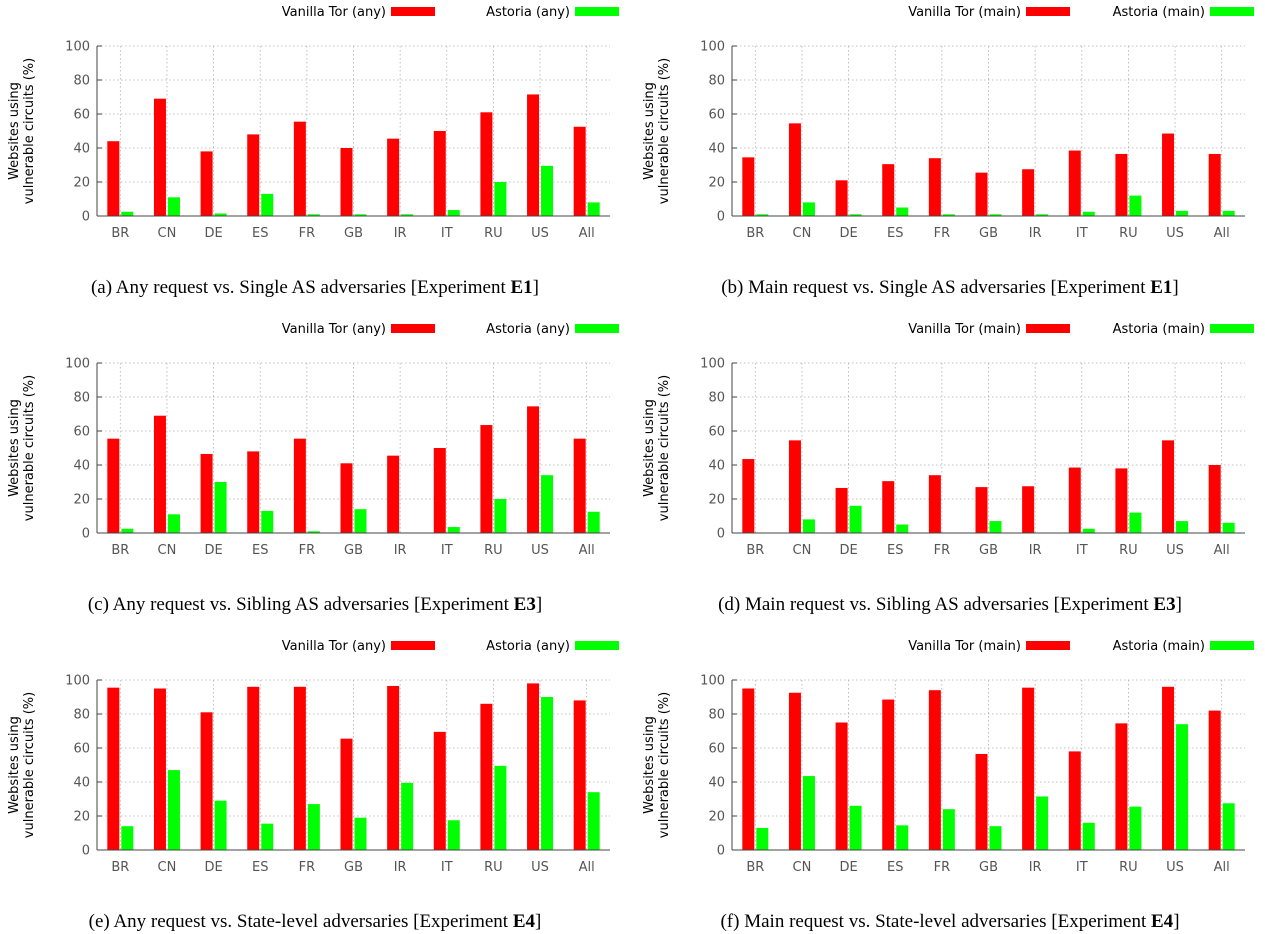  I want to click on bar-b-astoria-US, so click(1182, 213).